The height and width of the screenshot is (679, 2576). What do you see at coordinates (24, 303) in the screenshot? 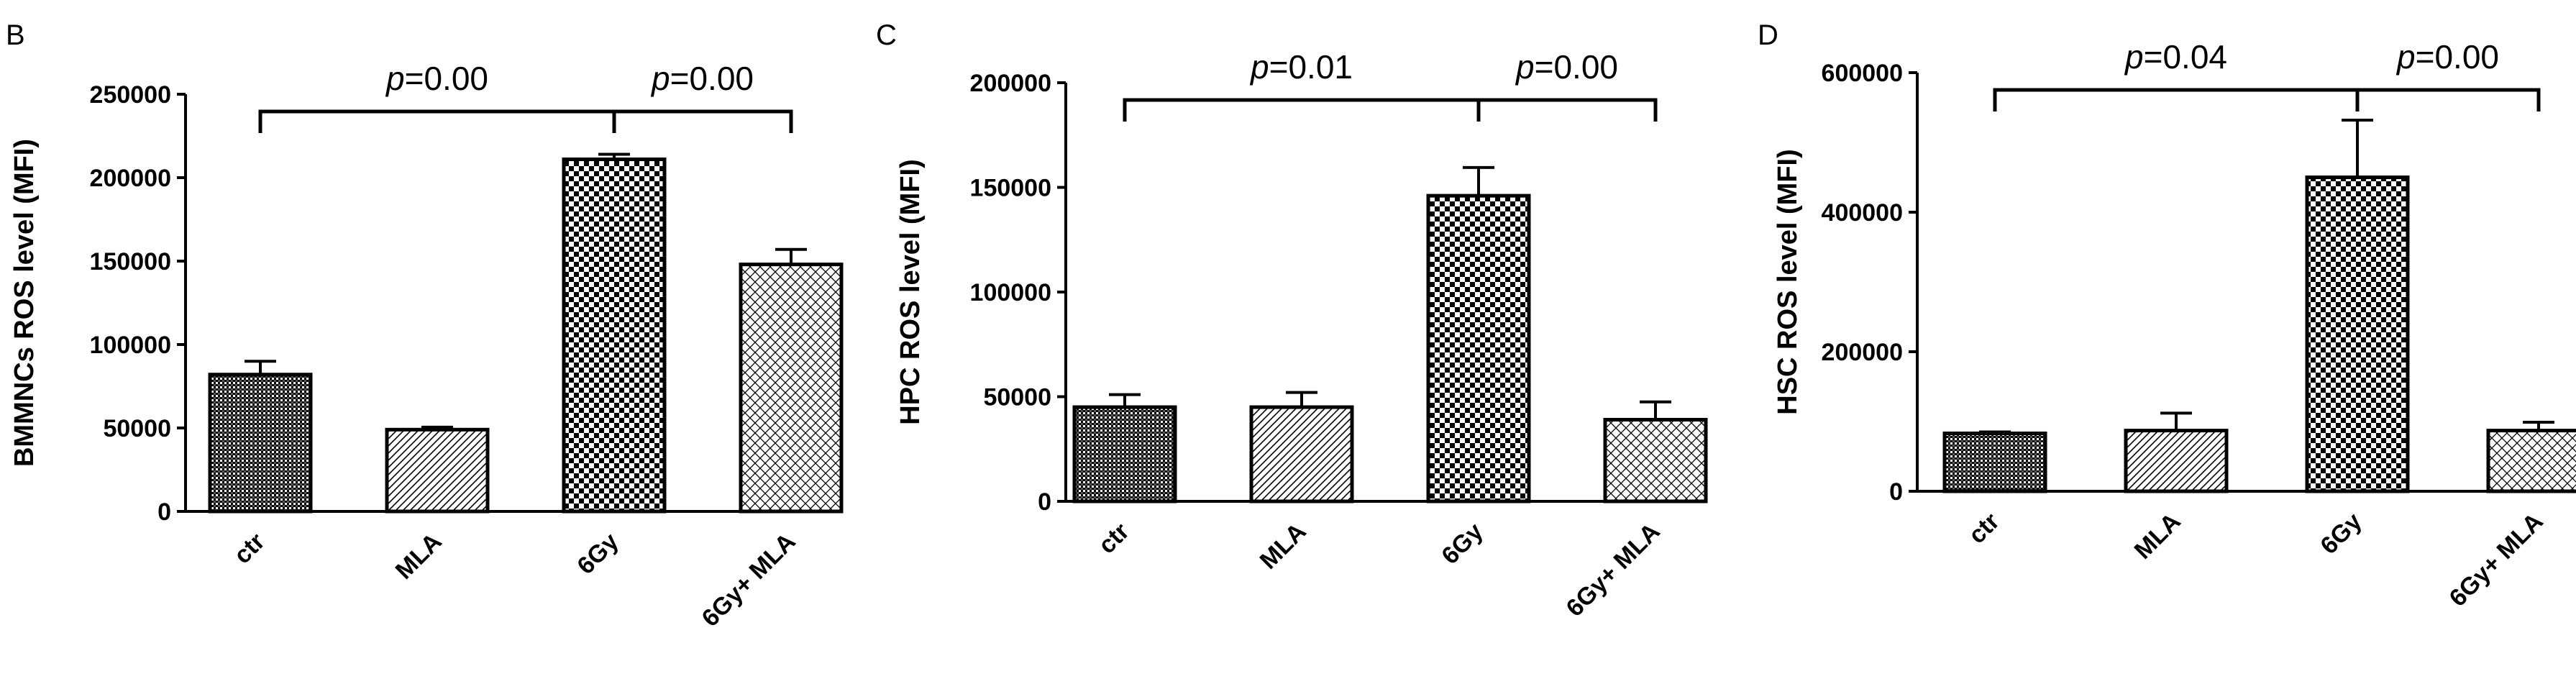
I see `y-axis-label: BMMNCs ROS level (MFI)` at bounding box center [24, 303].